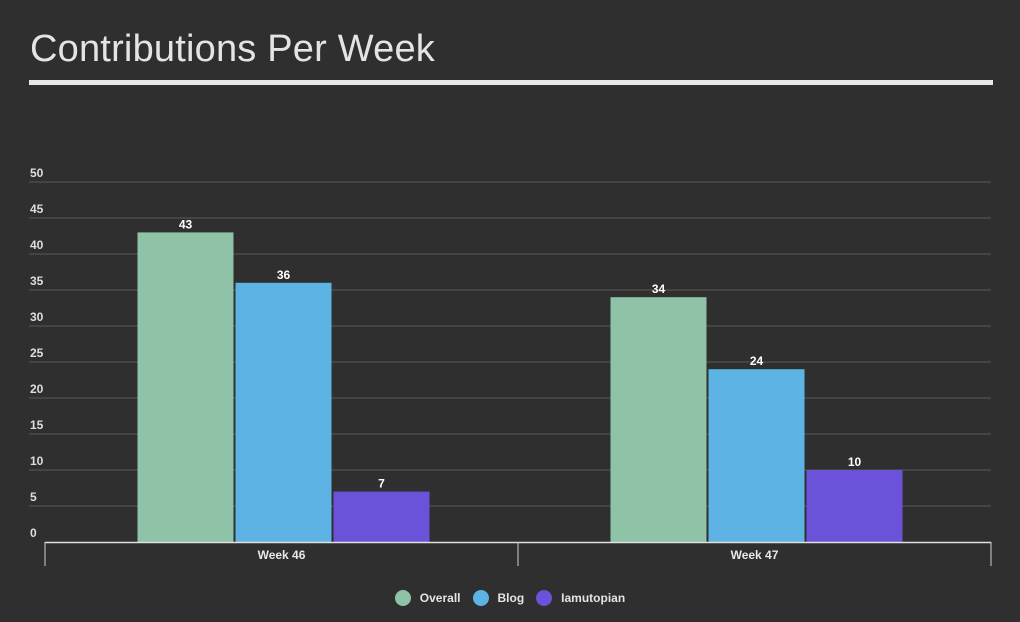  I want to click on y-tick-label: 0, so click(33, 533).